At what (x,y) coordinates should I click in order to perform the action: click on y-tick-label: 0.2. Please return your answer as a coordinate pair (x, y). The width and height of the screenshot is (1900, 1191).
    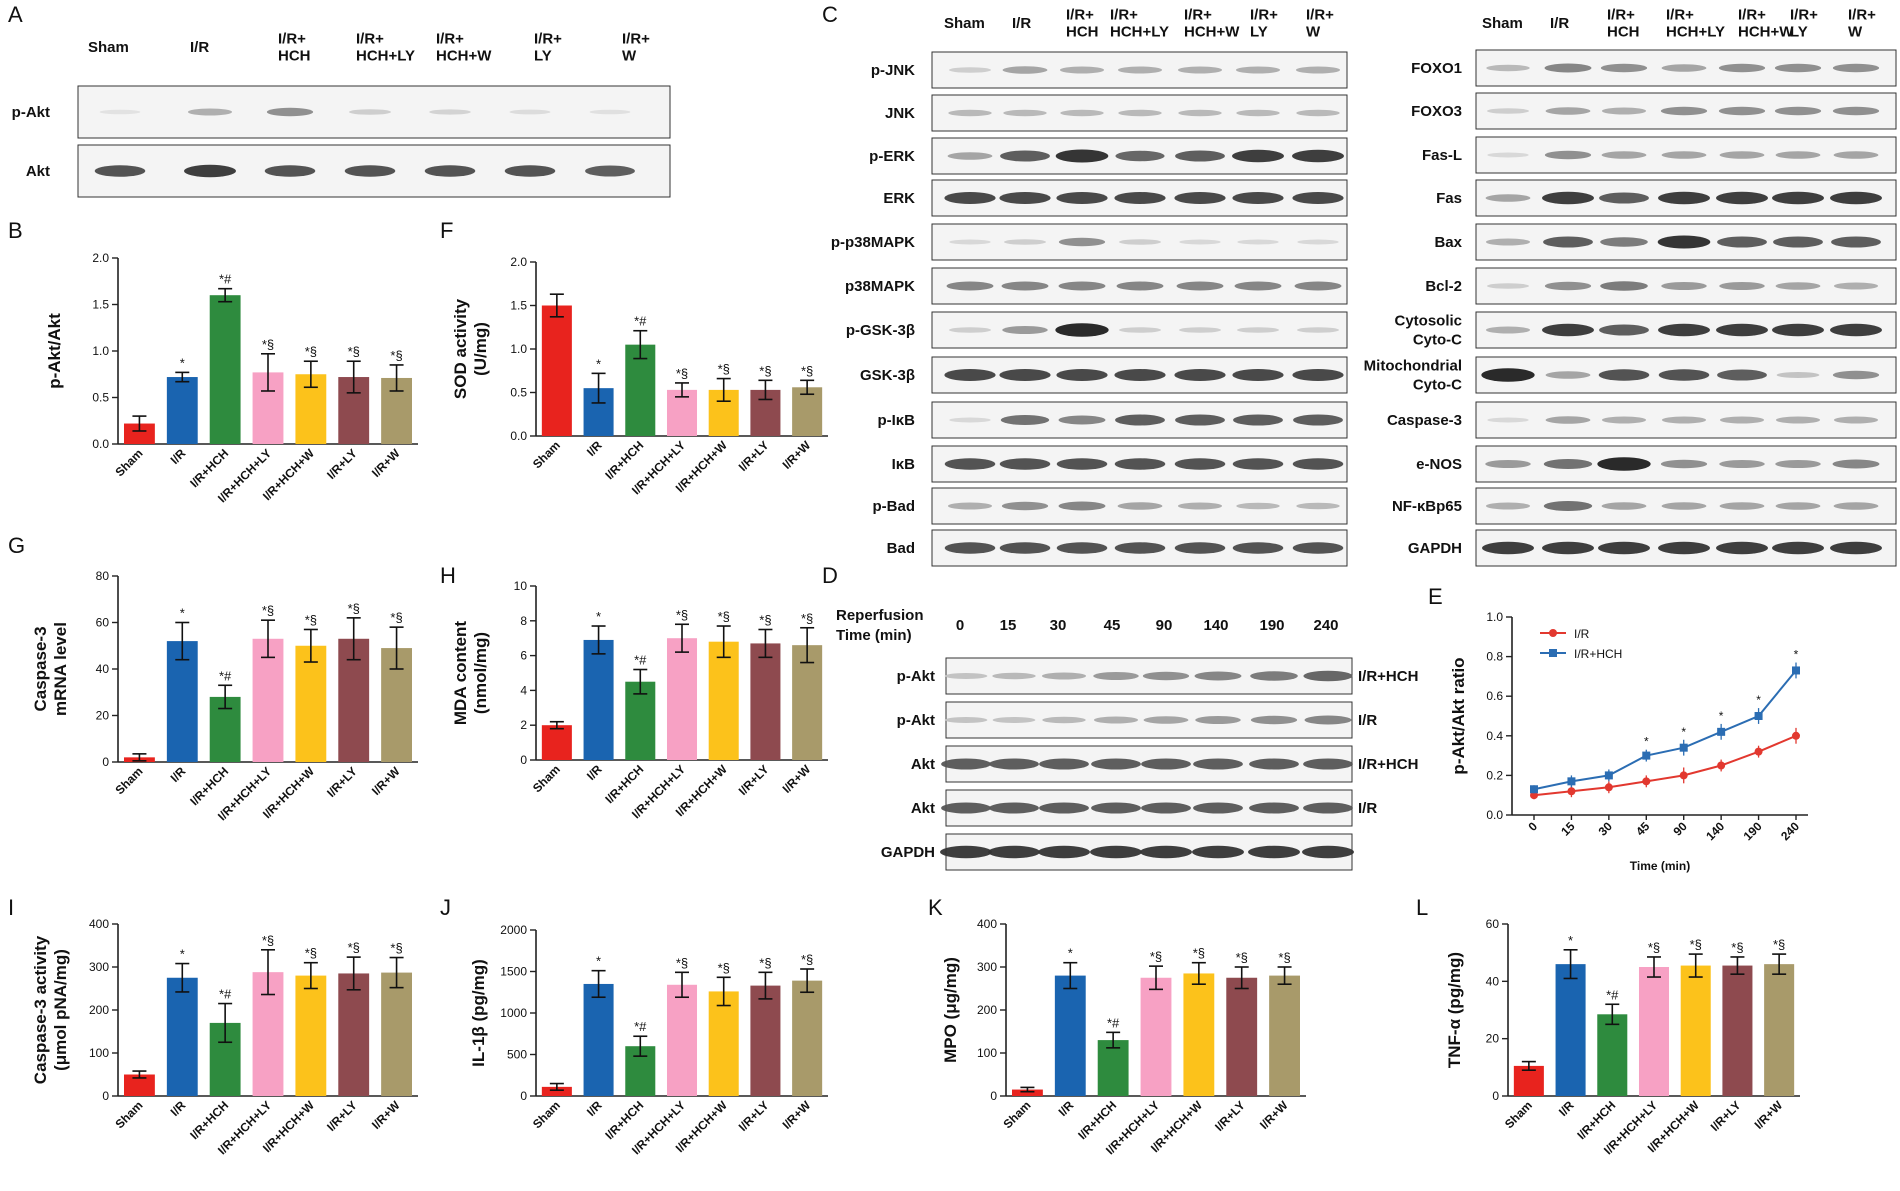
    Looking at the image, I should click on (1494, 775).